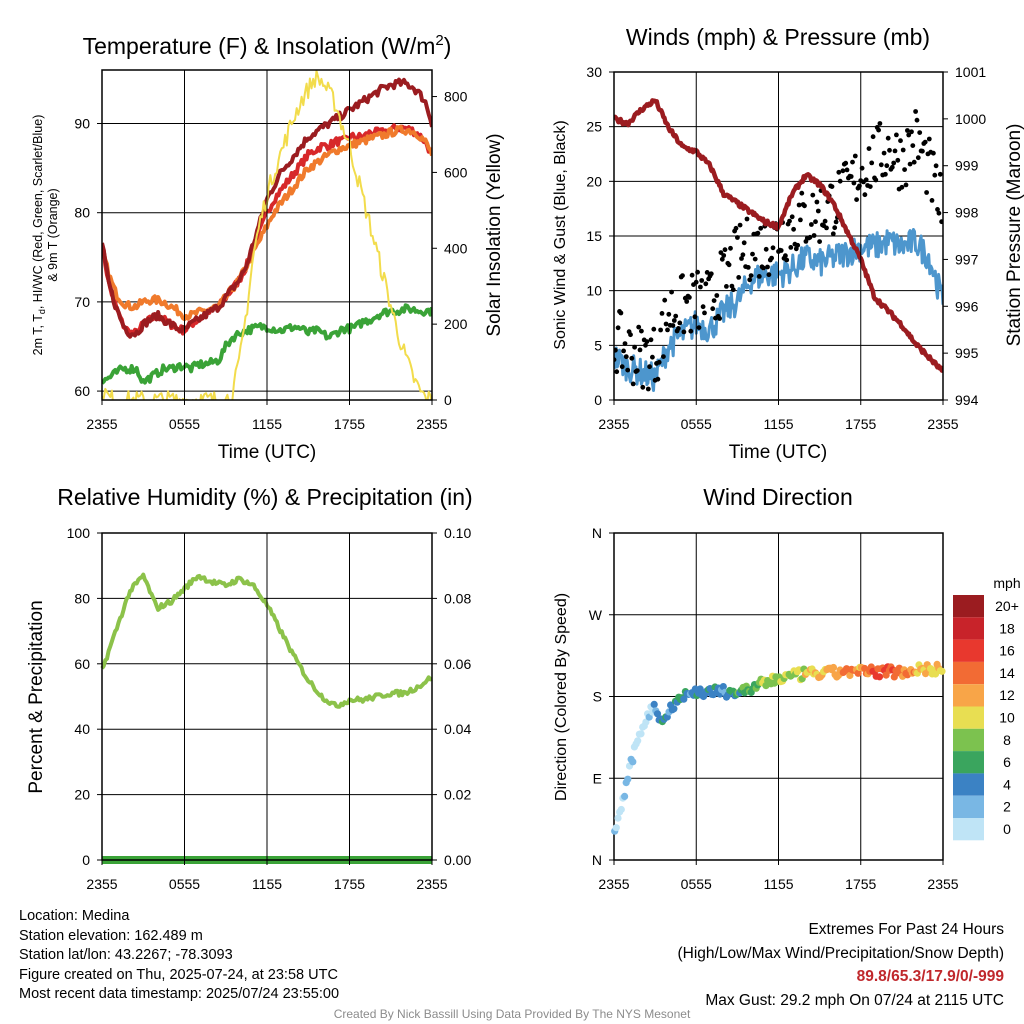 The image size is (1024, 1024). Describe the element at coordinates (970, 119) in the screenshot. I see `y2-tick-label: 1000` at that location.